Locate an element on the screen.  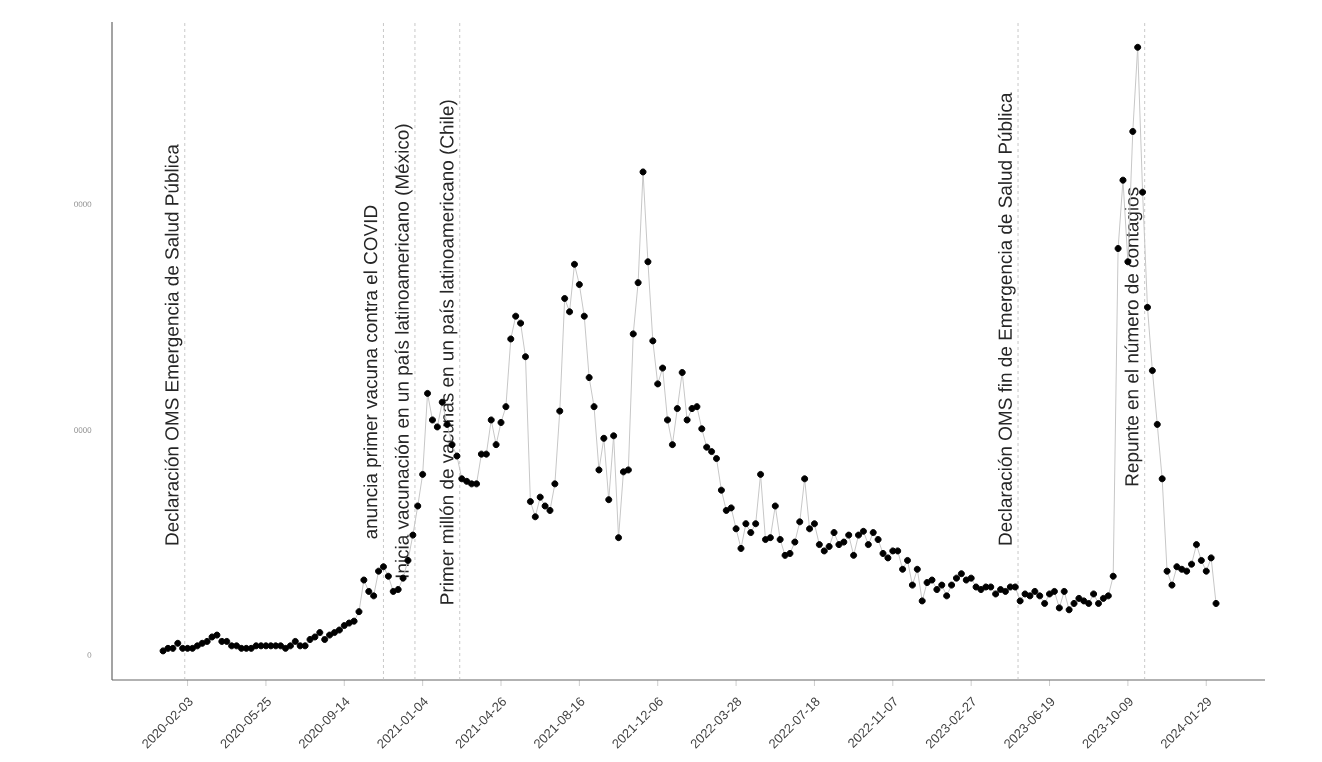
ref-line-label: Declaración OMS fin de Emergencia de Salud Pública is located at coordinates (1006, 318).